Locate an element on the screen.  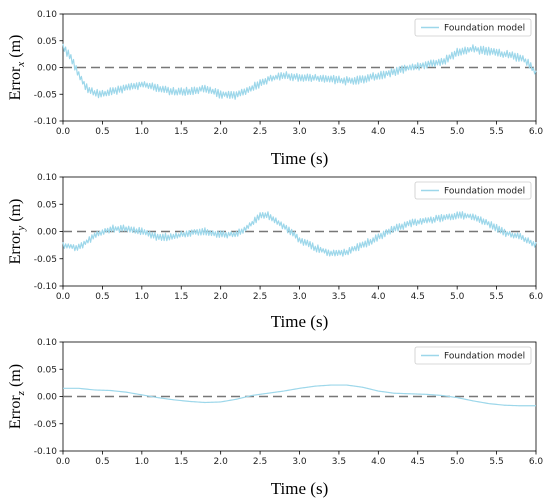
y-axis-label-subscript: y is located at coordinates (21, 229).